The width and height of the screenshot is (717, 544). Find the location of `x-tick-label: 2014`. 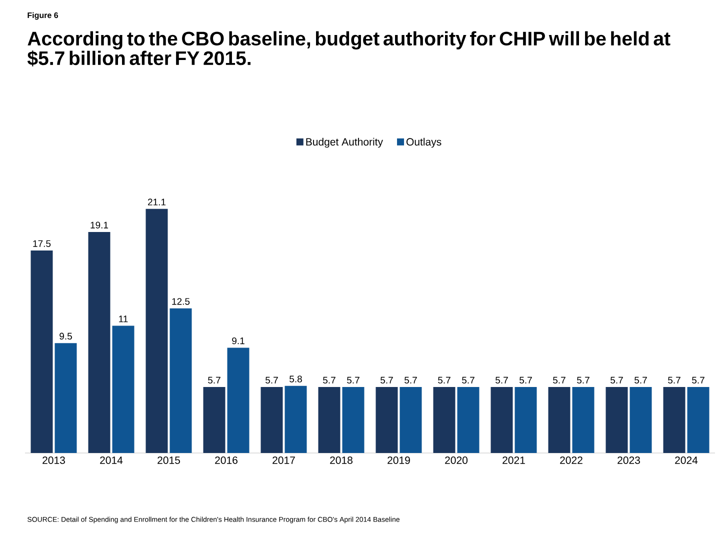

x-tick-label: 2014 is located at coordinates (111, 460).